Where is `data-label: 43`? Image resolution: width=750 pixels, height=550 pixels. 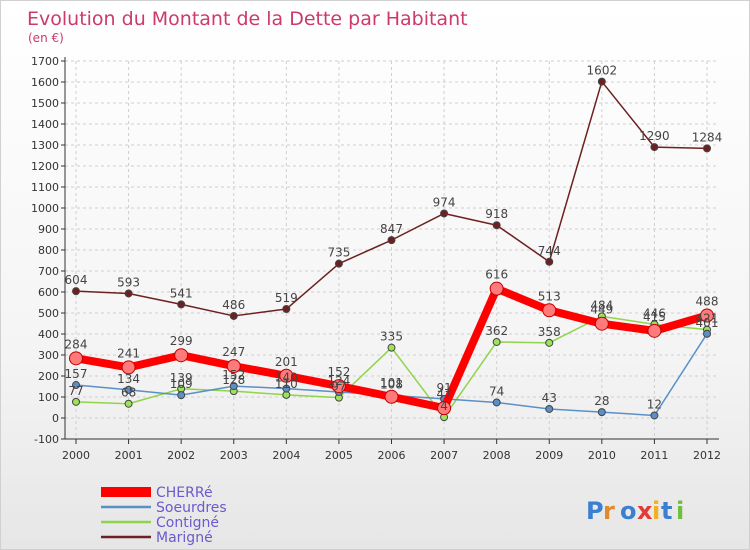
data-label: 43 is located at coordinates (549, 398).